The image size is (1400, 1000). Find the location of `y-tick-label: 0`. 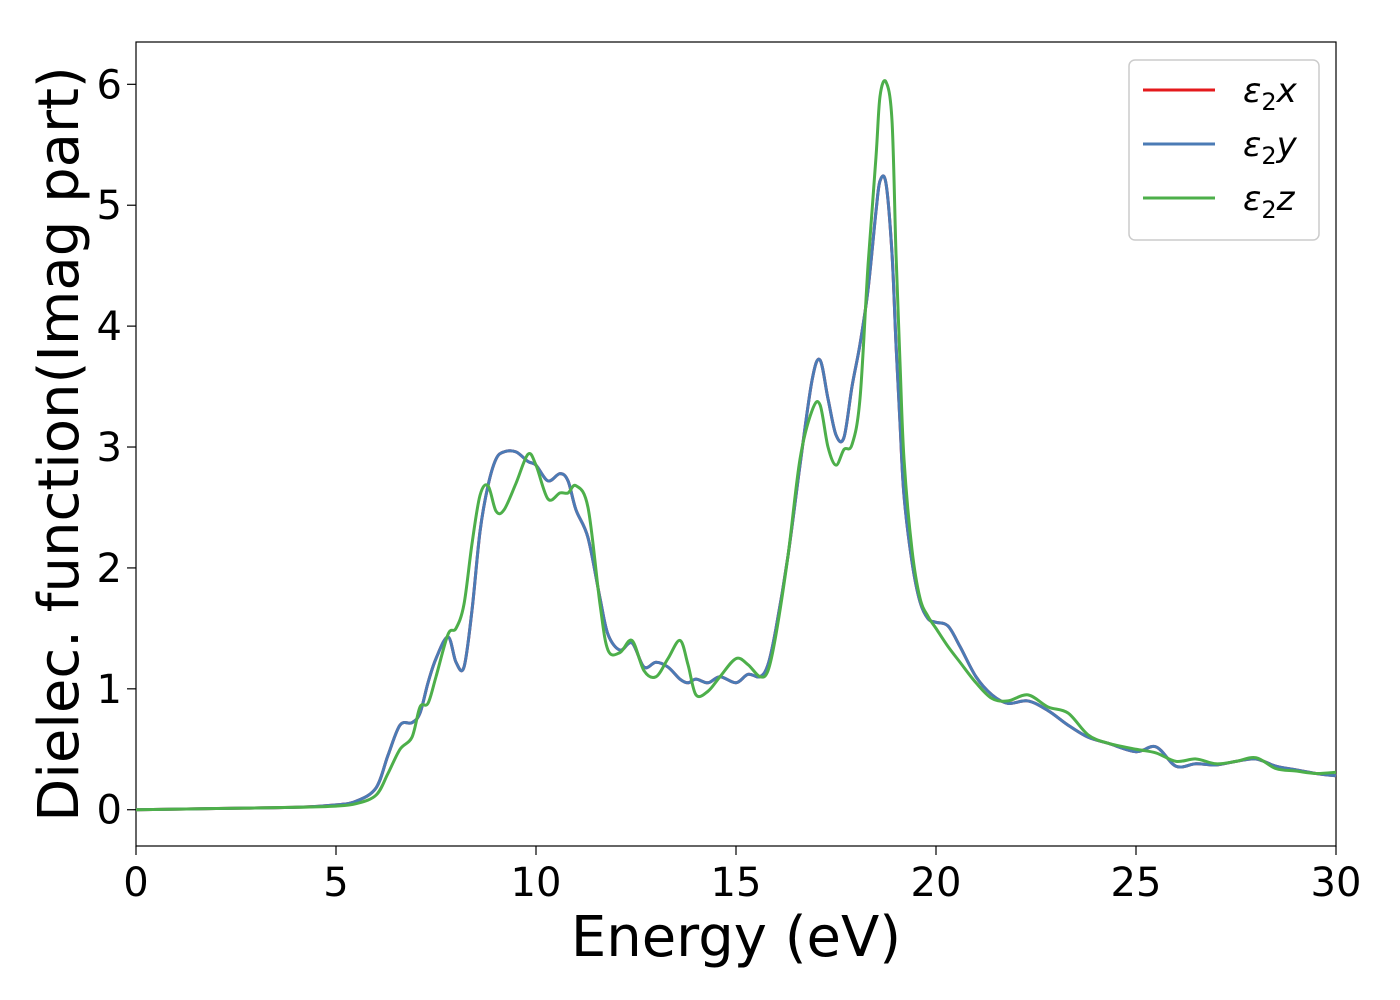

y-tick-label: 0 is located at coordinates (109, 811).